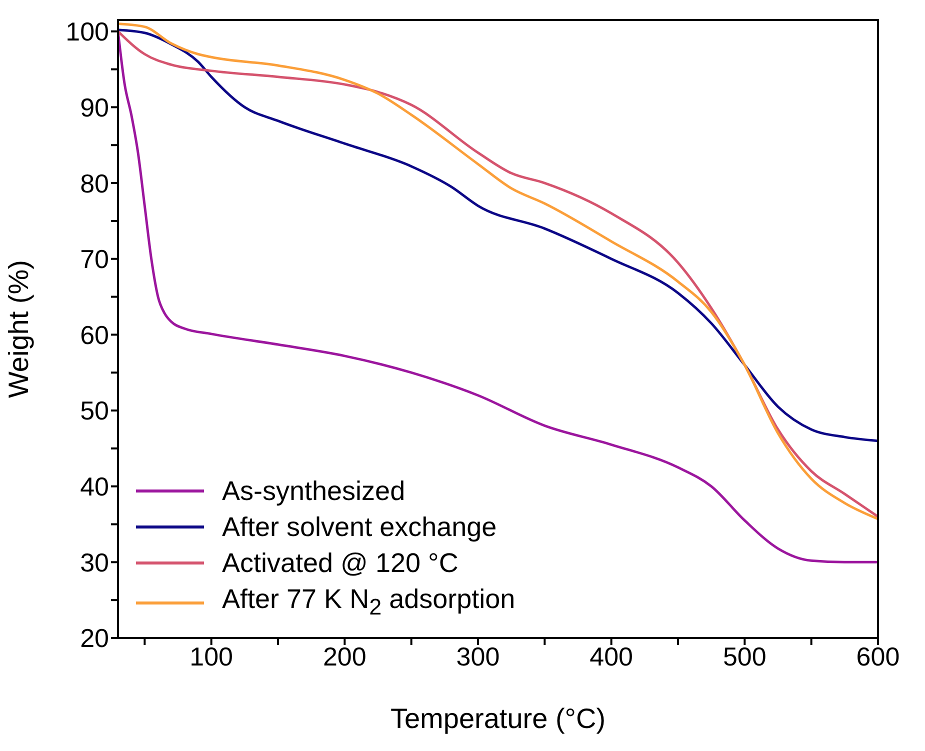 Image resolution: width=925 pixels, height=751 pixels. I want to click on y-tick-label: 40, so click(94, 487).